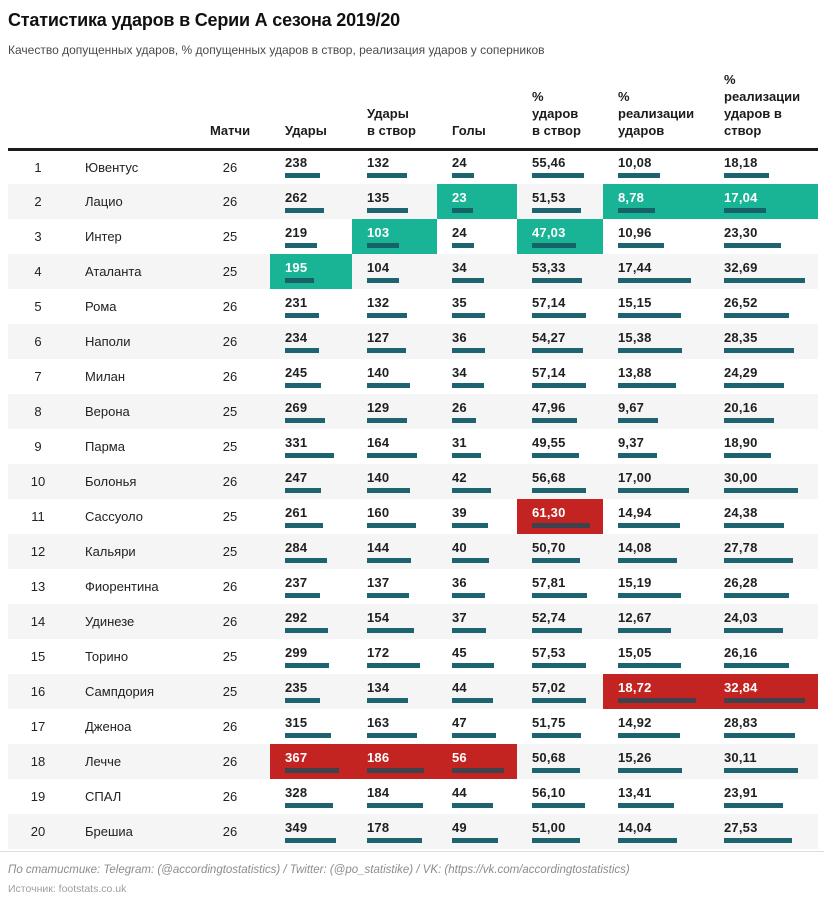 This screenshot has width=824, height=913. Describe the element at coordinates (296, 302) in the screenshot. I see `stat-value: 231` at that location.